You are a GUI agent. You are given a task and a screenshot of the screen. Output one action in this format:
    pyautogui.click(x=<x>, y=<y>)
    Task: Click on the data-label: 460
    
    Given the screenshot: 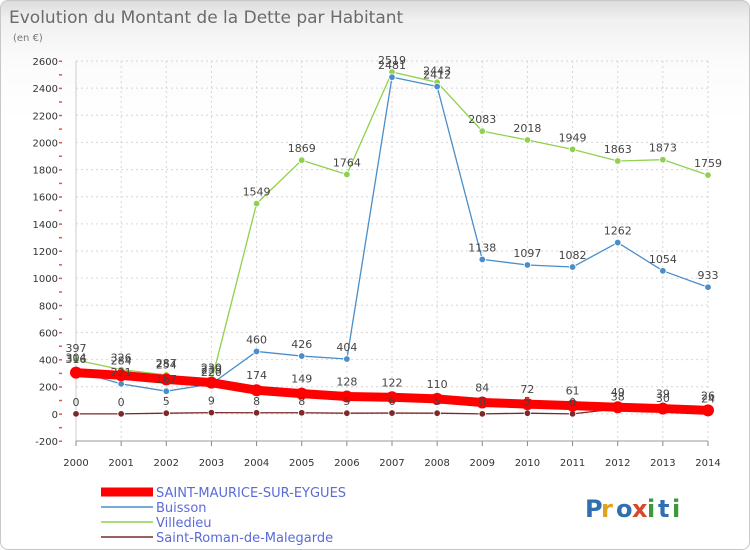 What is the action you would take?
    pyautogui.click(x=256, y=339)
    